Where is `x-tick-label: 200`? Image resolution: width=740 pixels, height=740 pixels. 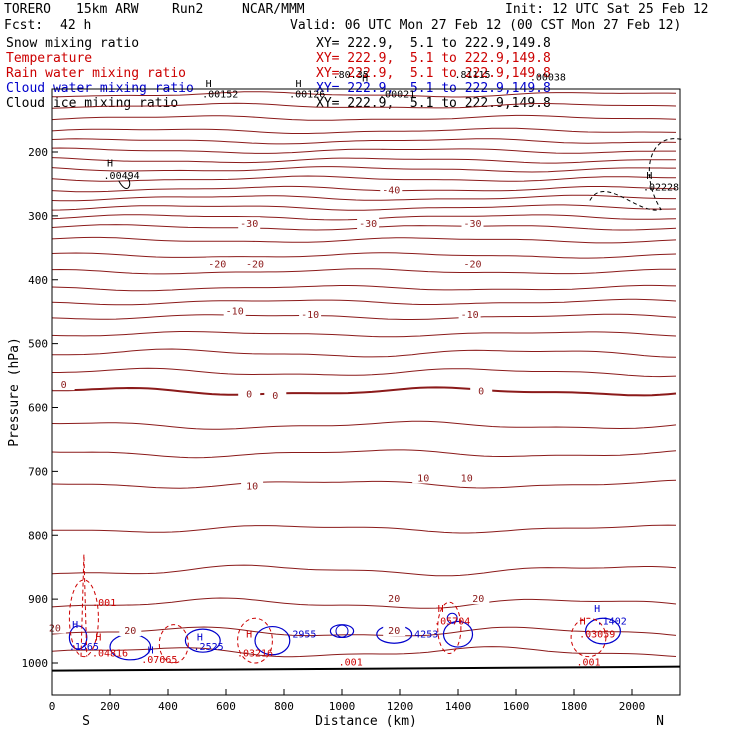 x-tick-label: 200 is located at coordinates (110, 706).